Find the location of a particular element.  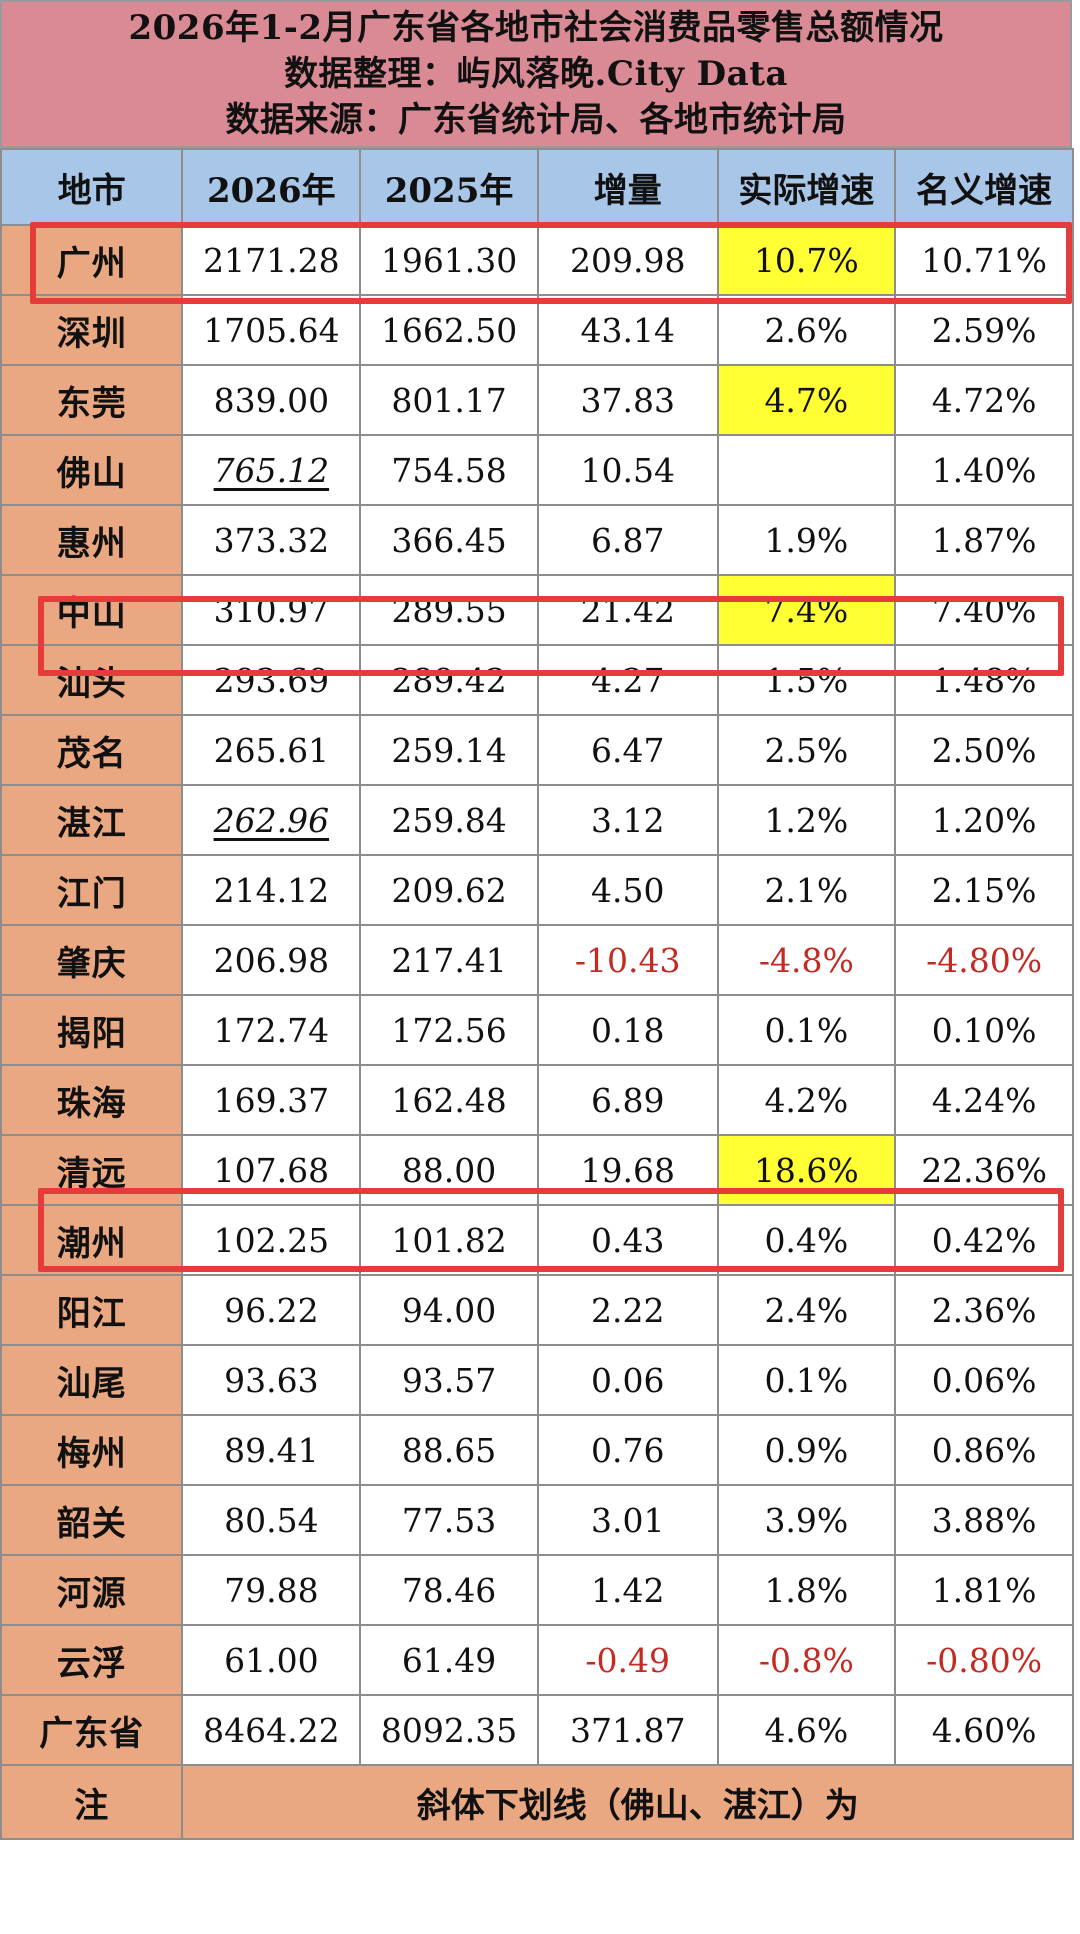

value-real-growth: 4.2% is located at coordinates (806, 1100).